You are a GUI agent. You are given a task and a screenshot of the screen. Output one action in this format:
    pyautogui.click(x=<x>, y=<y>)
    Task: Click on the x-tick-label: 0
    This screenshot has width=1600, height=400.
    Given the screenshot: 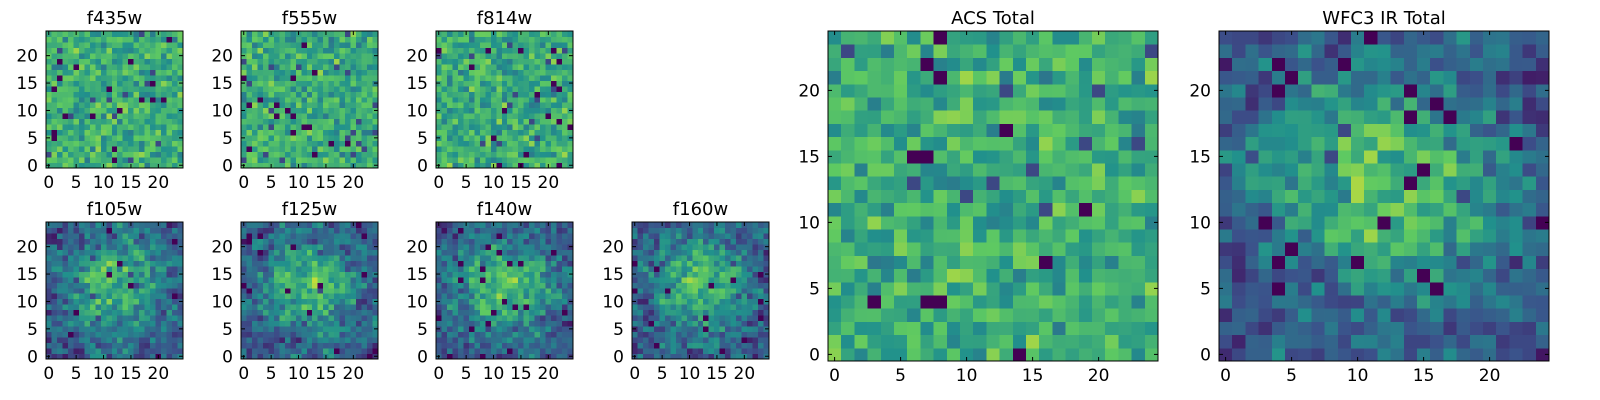 What is the action you would take?
    pyautogui.click(x=48, y=374)
    